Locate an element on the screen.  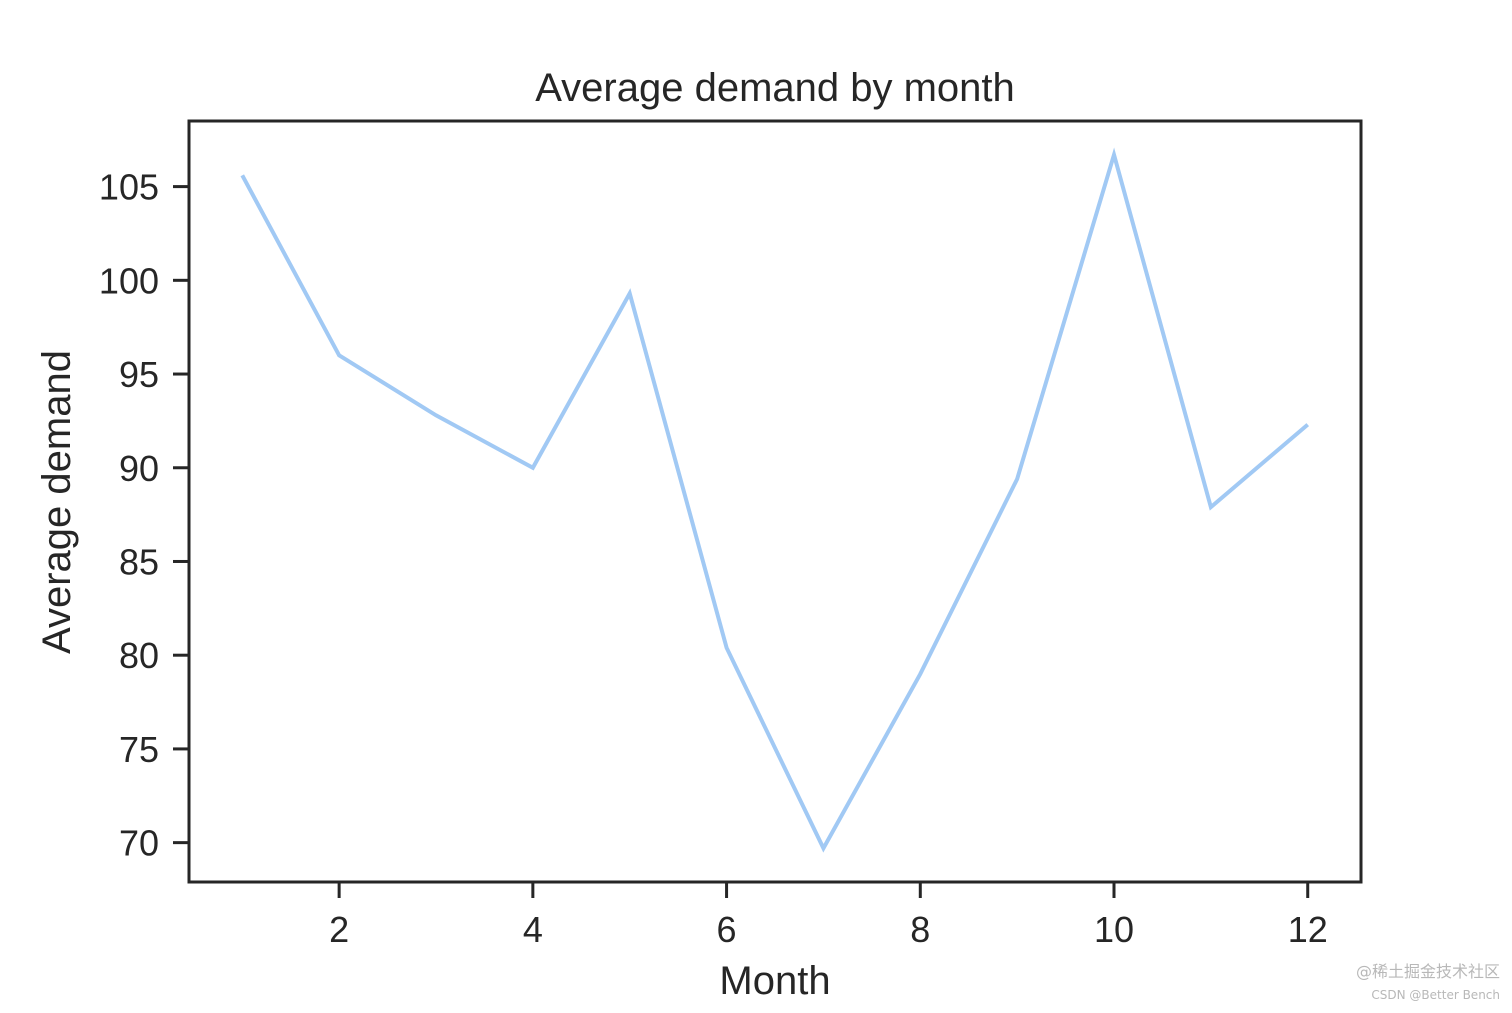
x-tick-label-10: 10 is located at coordinates (1114, 929).